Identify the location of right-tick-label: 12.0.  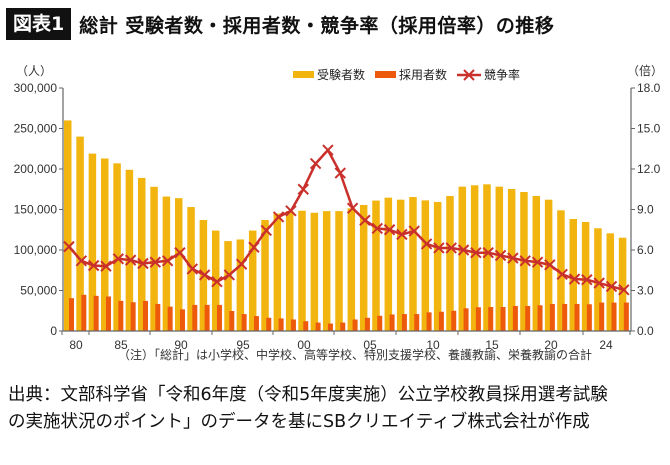
(649, 169).